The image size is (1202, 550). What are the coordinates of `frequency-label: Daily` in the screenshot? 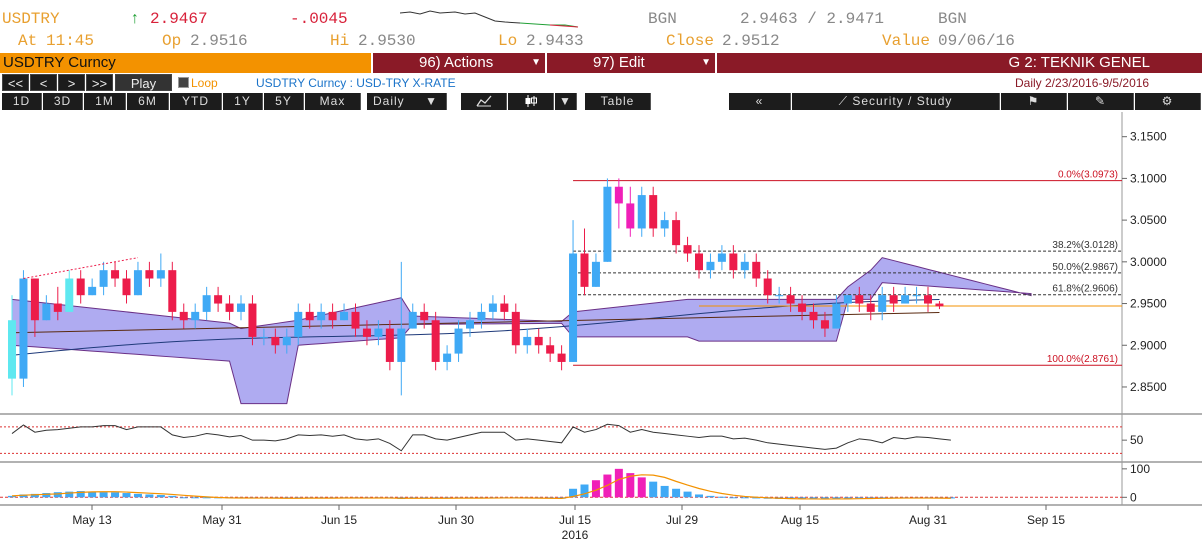 It's located at (389, 101).